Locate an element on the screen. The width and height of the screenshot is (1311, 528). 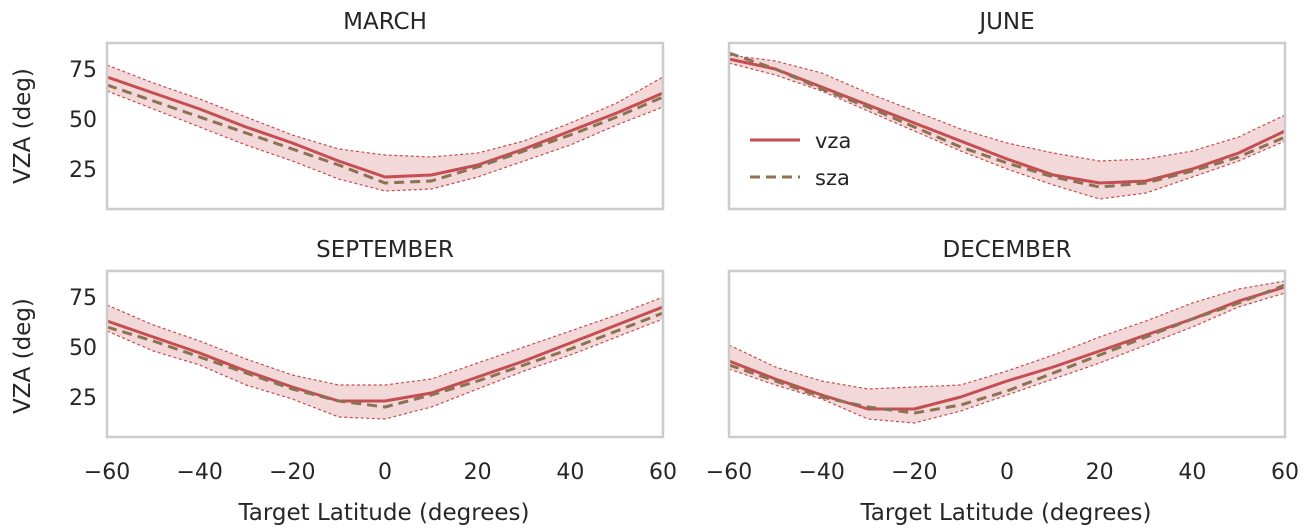
vza-band-upper-december is located at coordinates (1007, 335).